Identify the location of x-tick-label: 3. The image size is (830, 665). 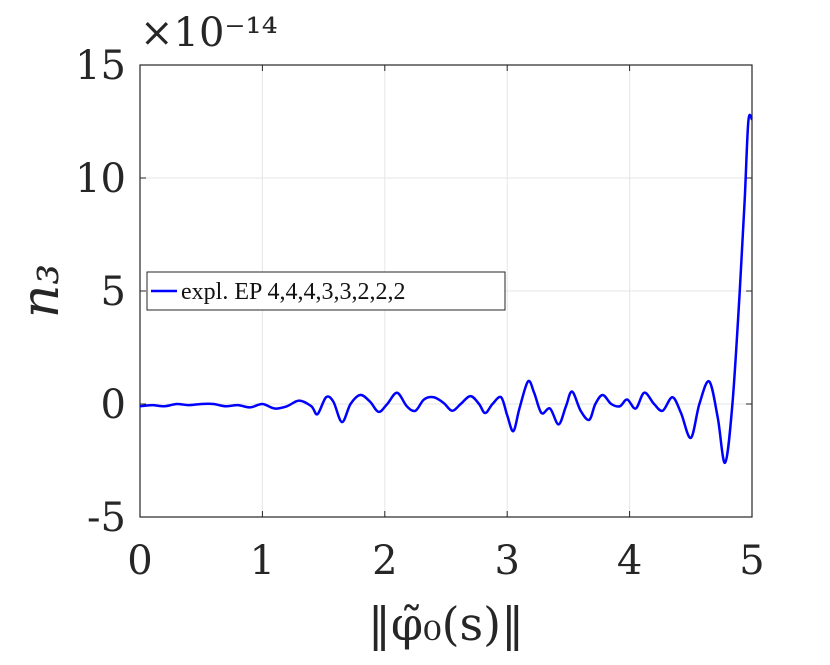
(506, 561).